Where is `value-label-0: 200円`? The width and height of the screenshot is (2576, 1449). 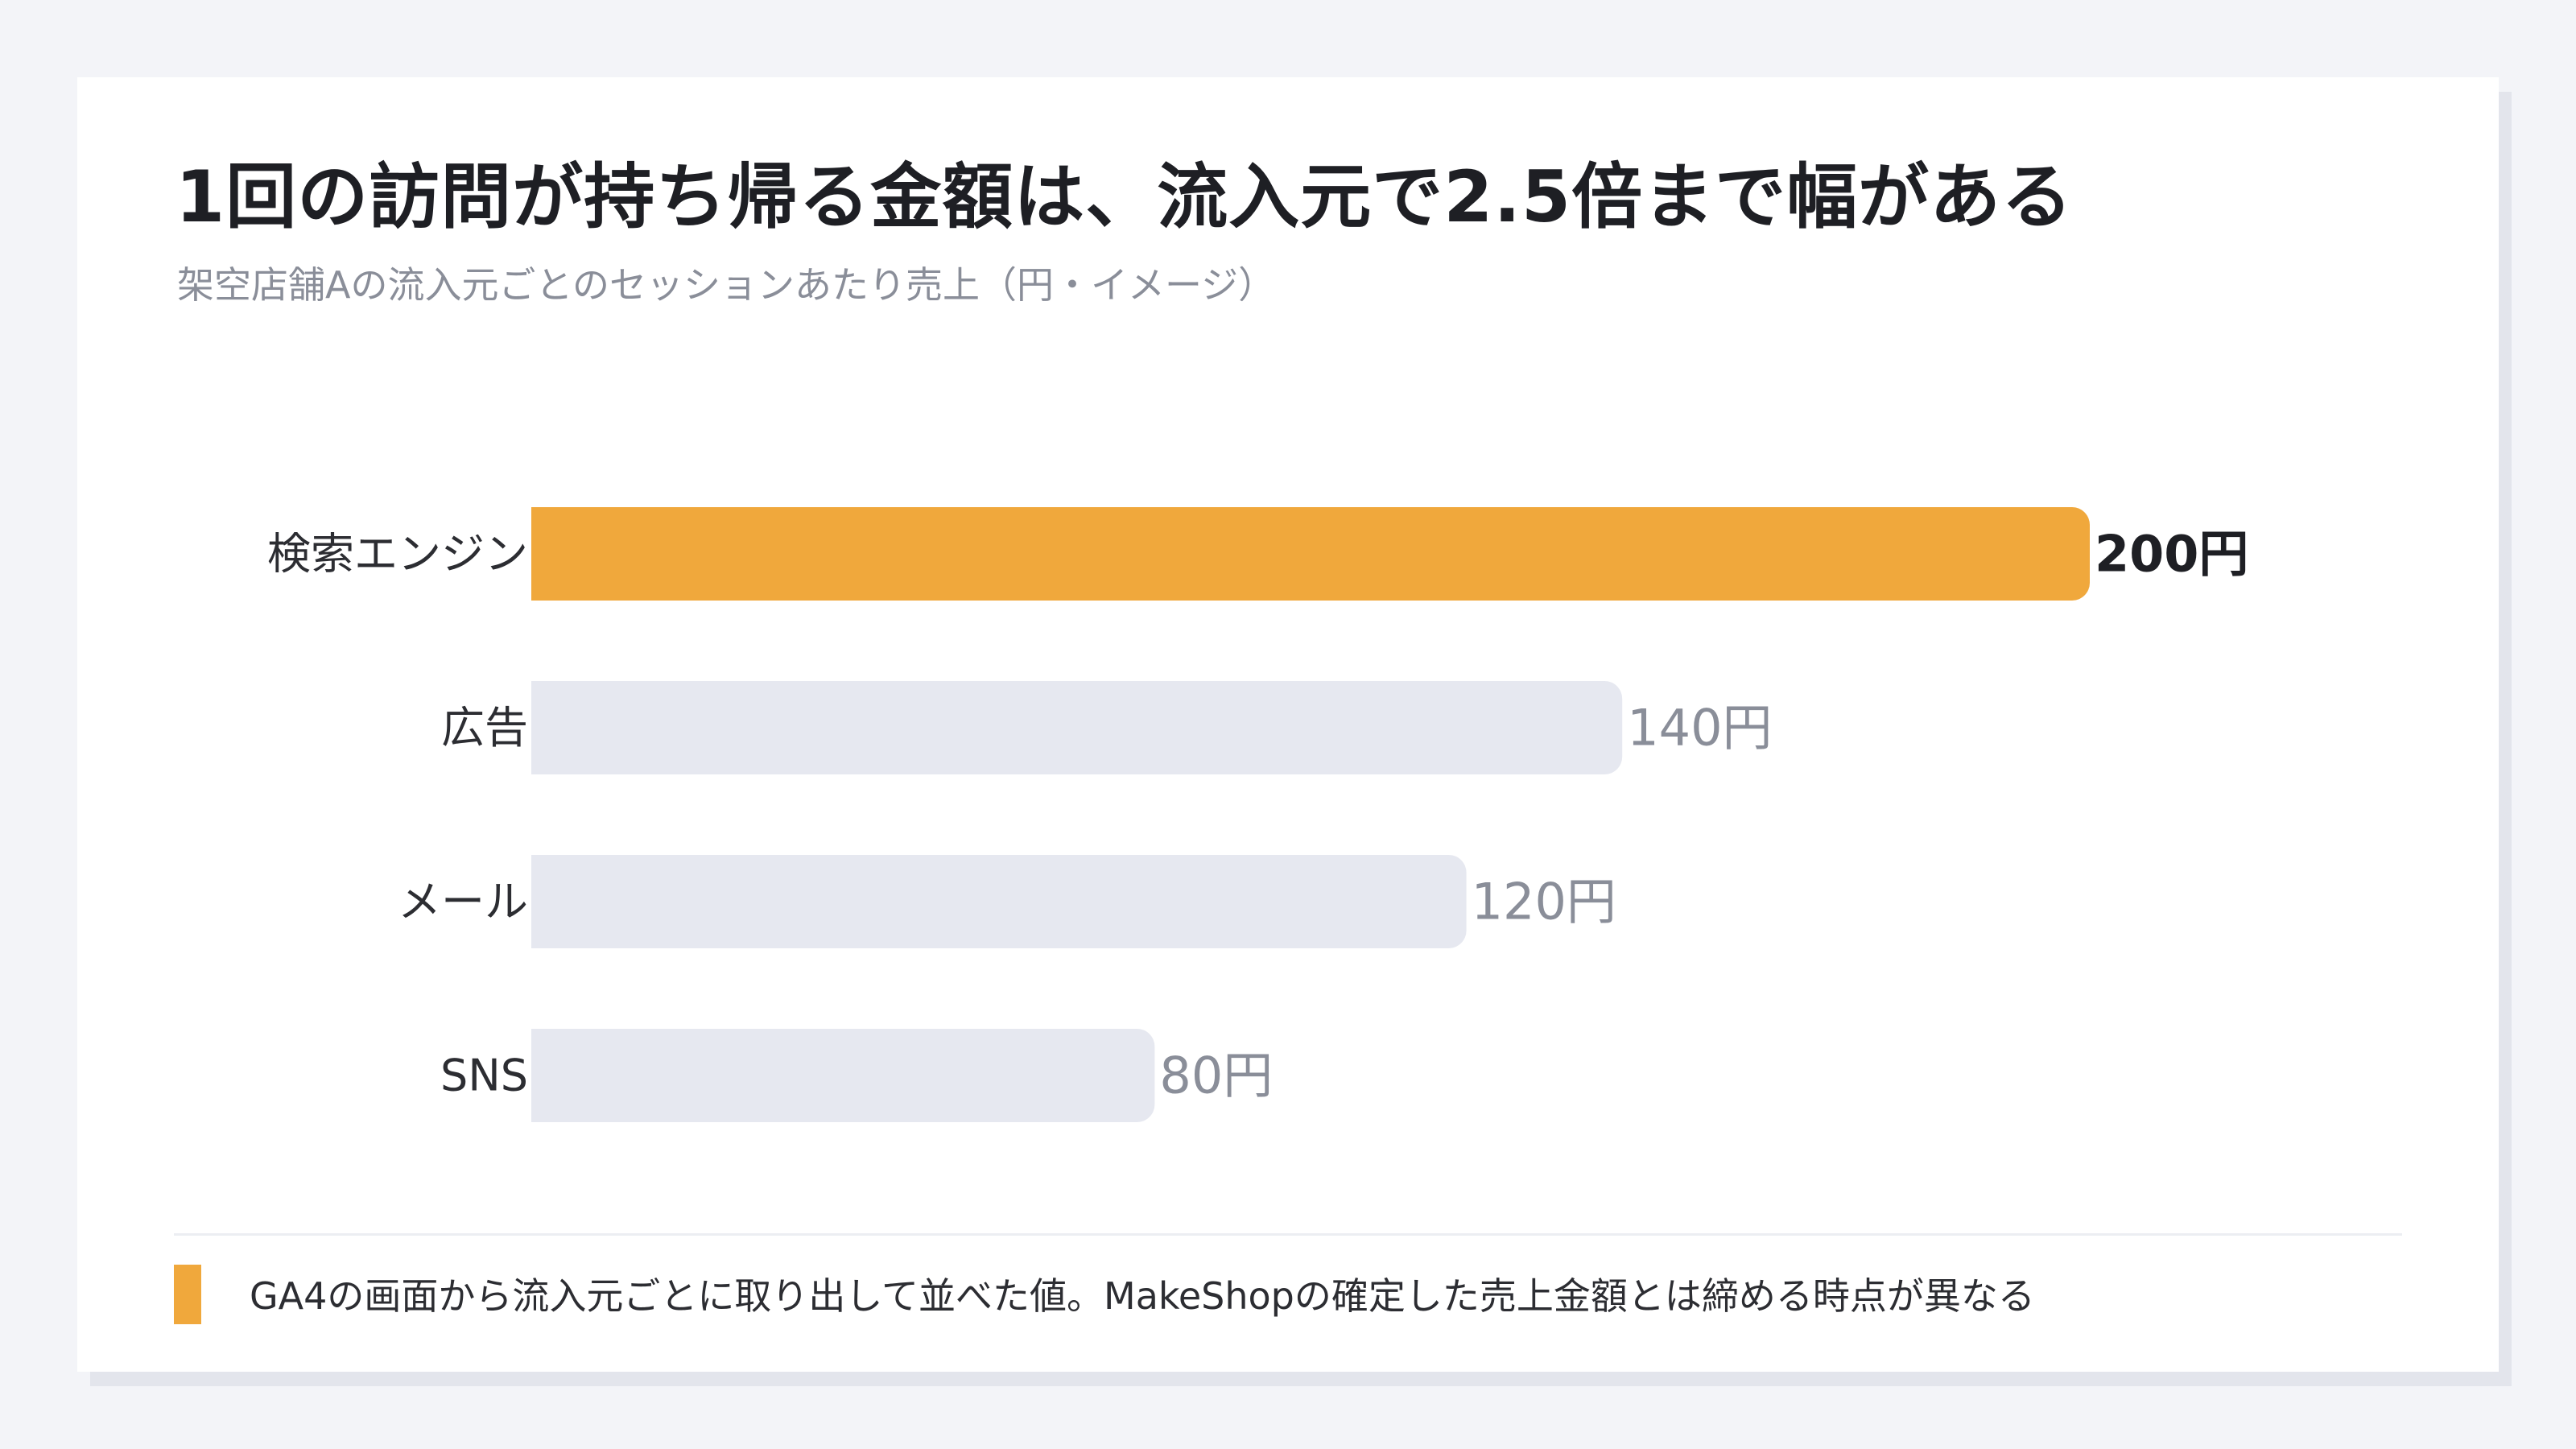
value-label-0: 200円 is located at coordinates (2171, 554).